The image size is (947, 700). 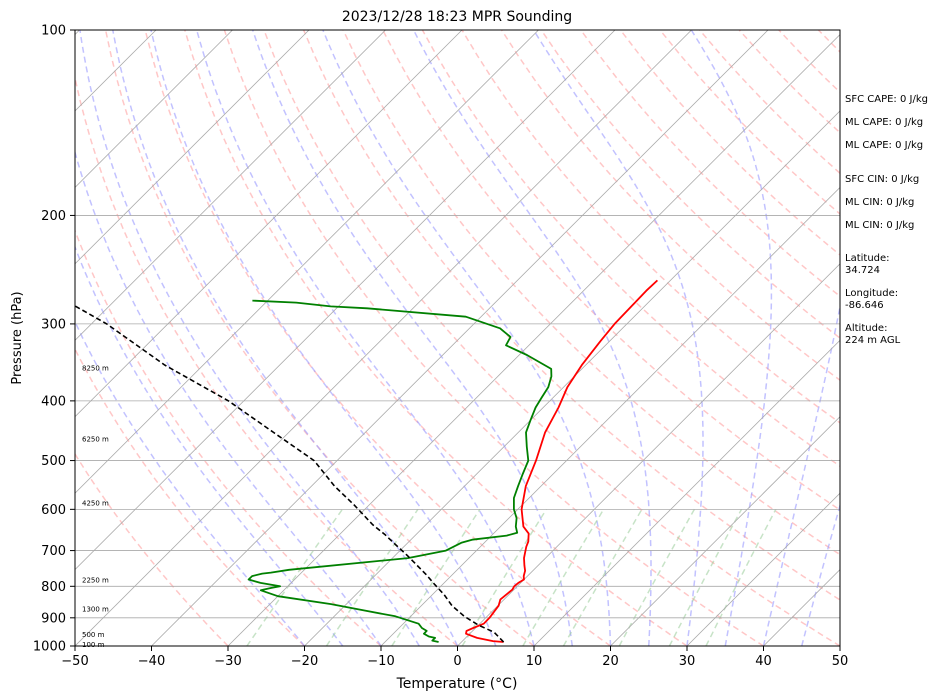 I want to click on height-labels: 8250 m 6250 m 4250 m 2250 m 1300 m 500 m 100 m, so click(x=95, y=506).